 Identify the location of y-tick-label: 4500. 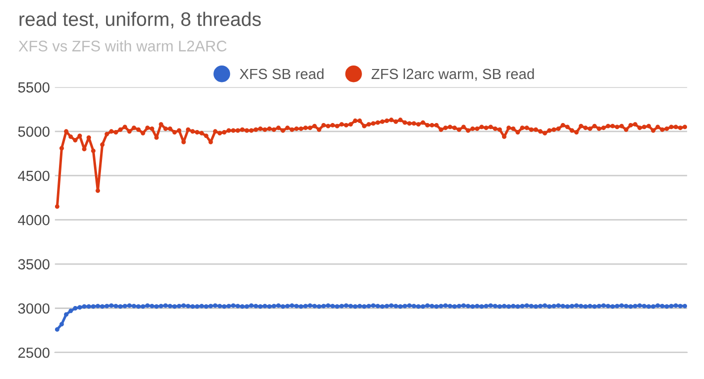
(34, 176).